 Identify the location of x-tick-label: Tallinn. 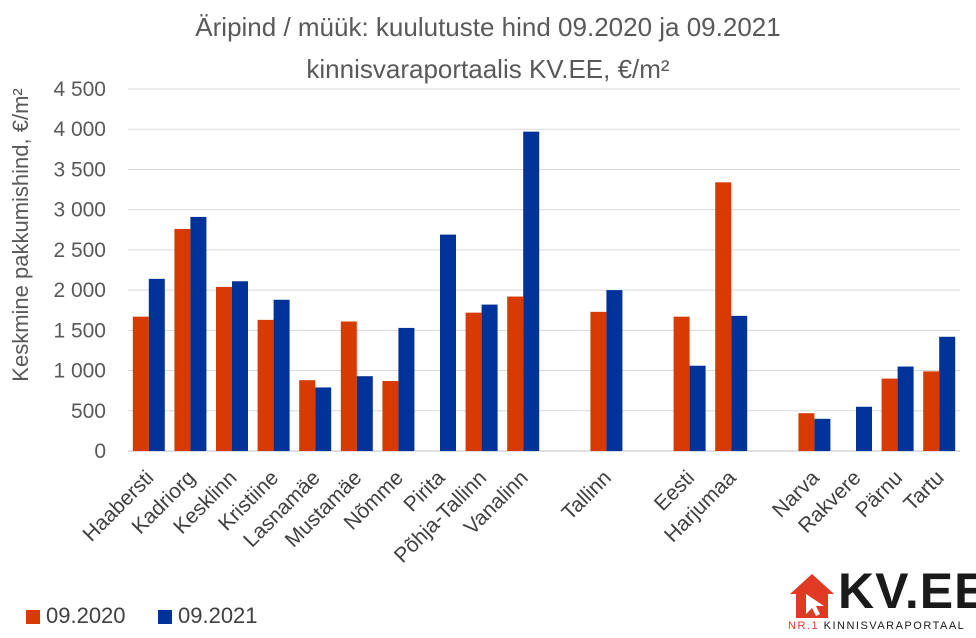
(587, 495).